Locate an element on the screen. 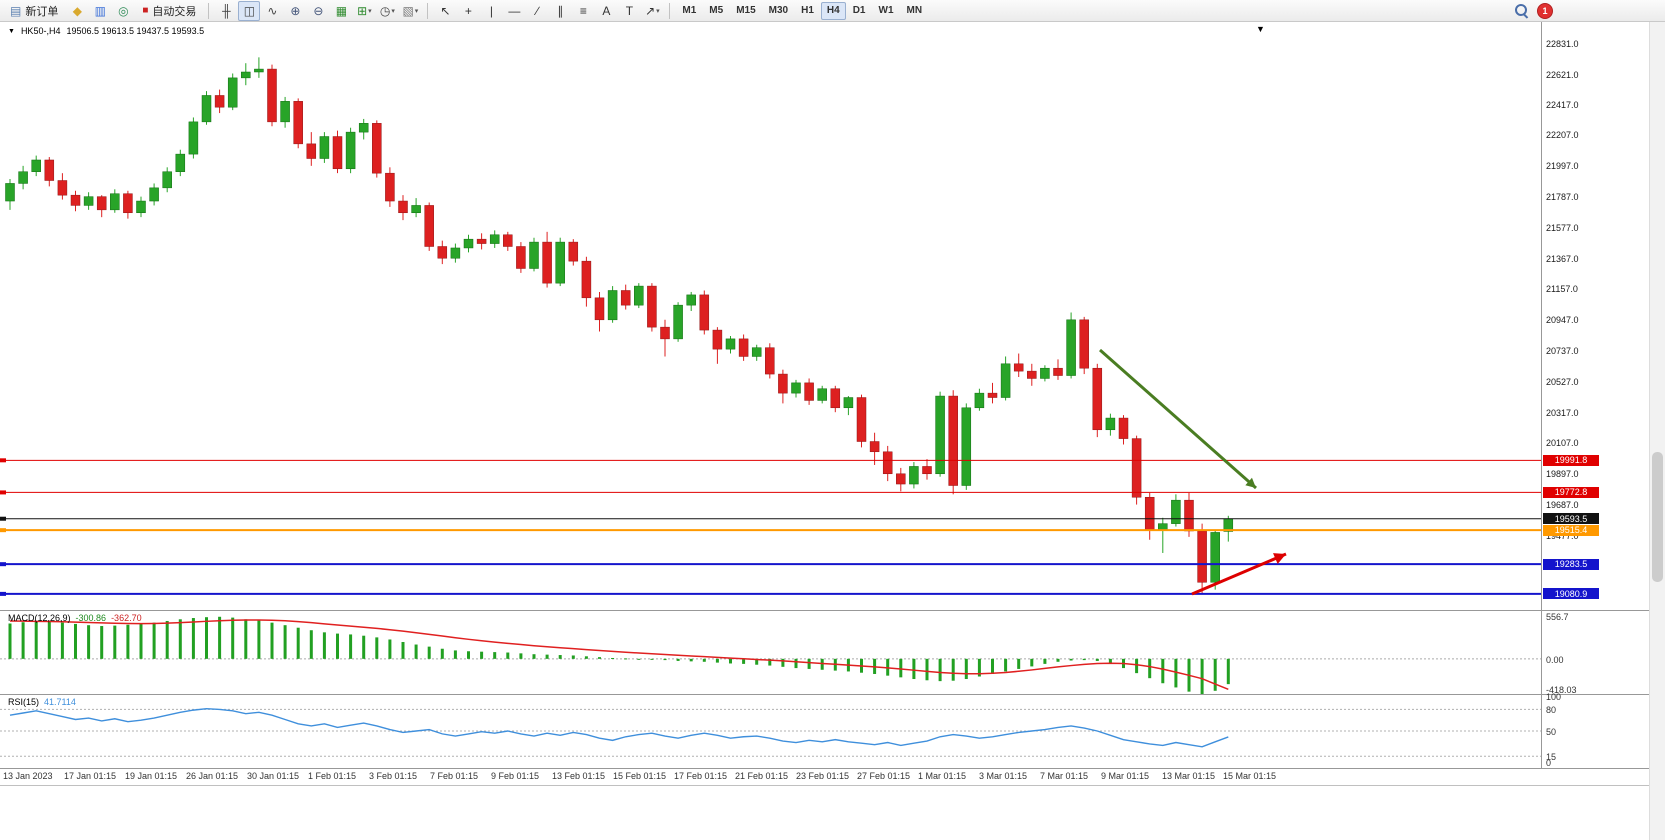 Image resolution: width=1665 pixels, height=840 pixels. macd-axis-label: -418.03 is located at coordinates (1561, 690).